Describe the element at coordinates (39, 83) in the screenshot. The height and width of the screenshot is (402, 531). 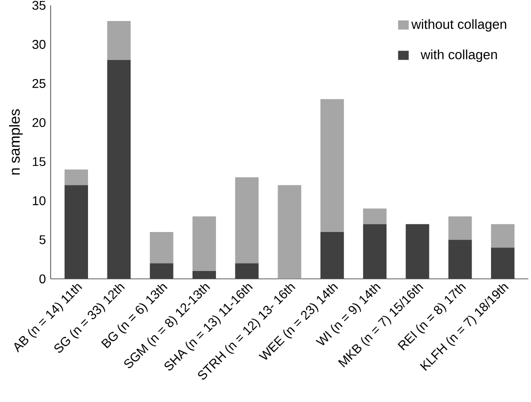
I see `y-tick-label: 25` at that location.